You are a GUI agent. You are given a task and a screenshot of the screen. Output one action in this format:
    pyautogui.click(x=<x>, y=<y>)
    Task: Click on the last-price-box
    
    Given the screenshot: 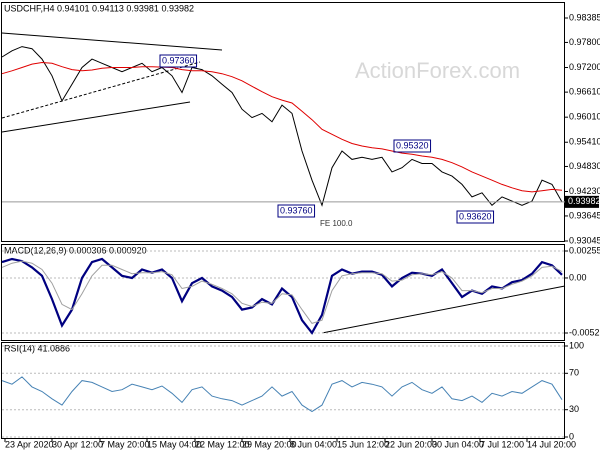 What is the action you would take?
    pyautogui.click(x=582, y=201)
    